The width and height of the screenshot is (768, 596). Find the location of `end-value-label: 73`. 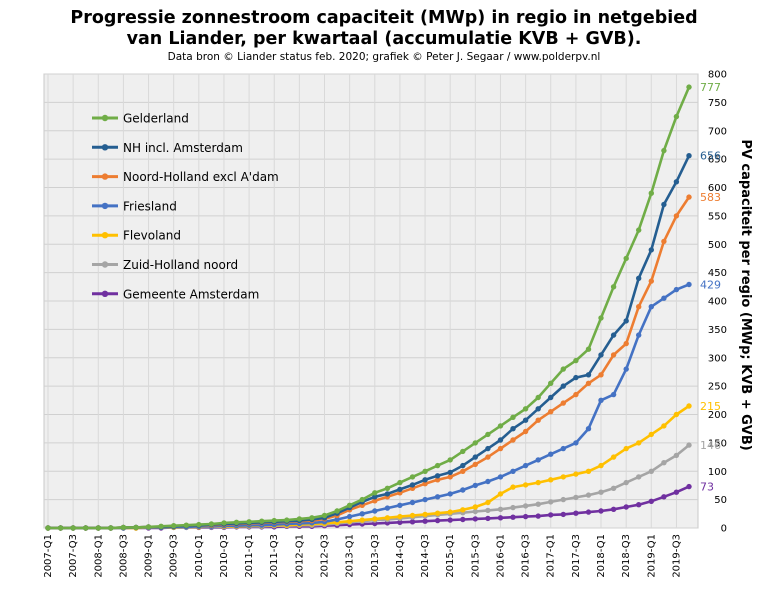

end-value-label: 73 is located at coordinates (707, 487).